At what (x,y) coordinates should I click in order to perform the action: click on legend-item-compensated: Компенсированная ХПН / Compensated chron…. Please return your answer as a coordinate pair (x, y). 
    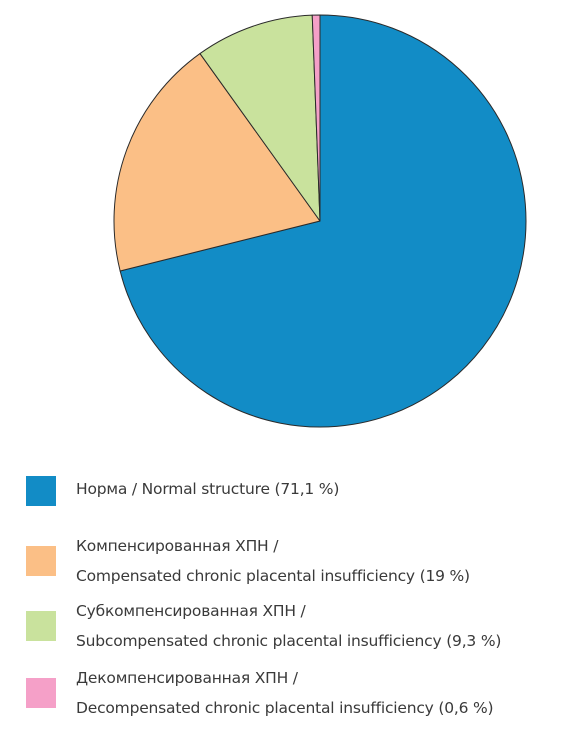
    Looking at the image, I should click on (298, 561).